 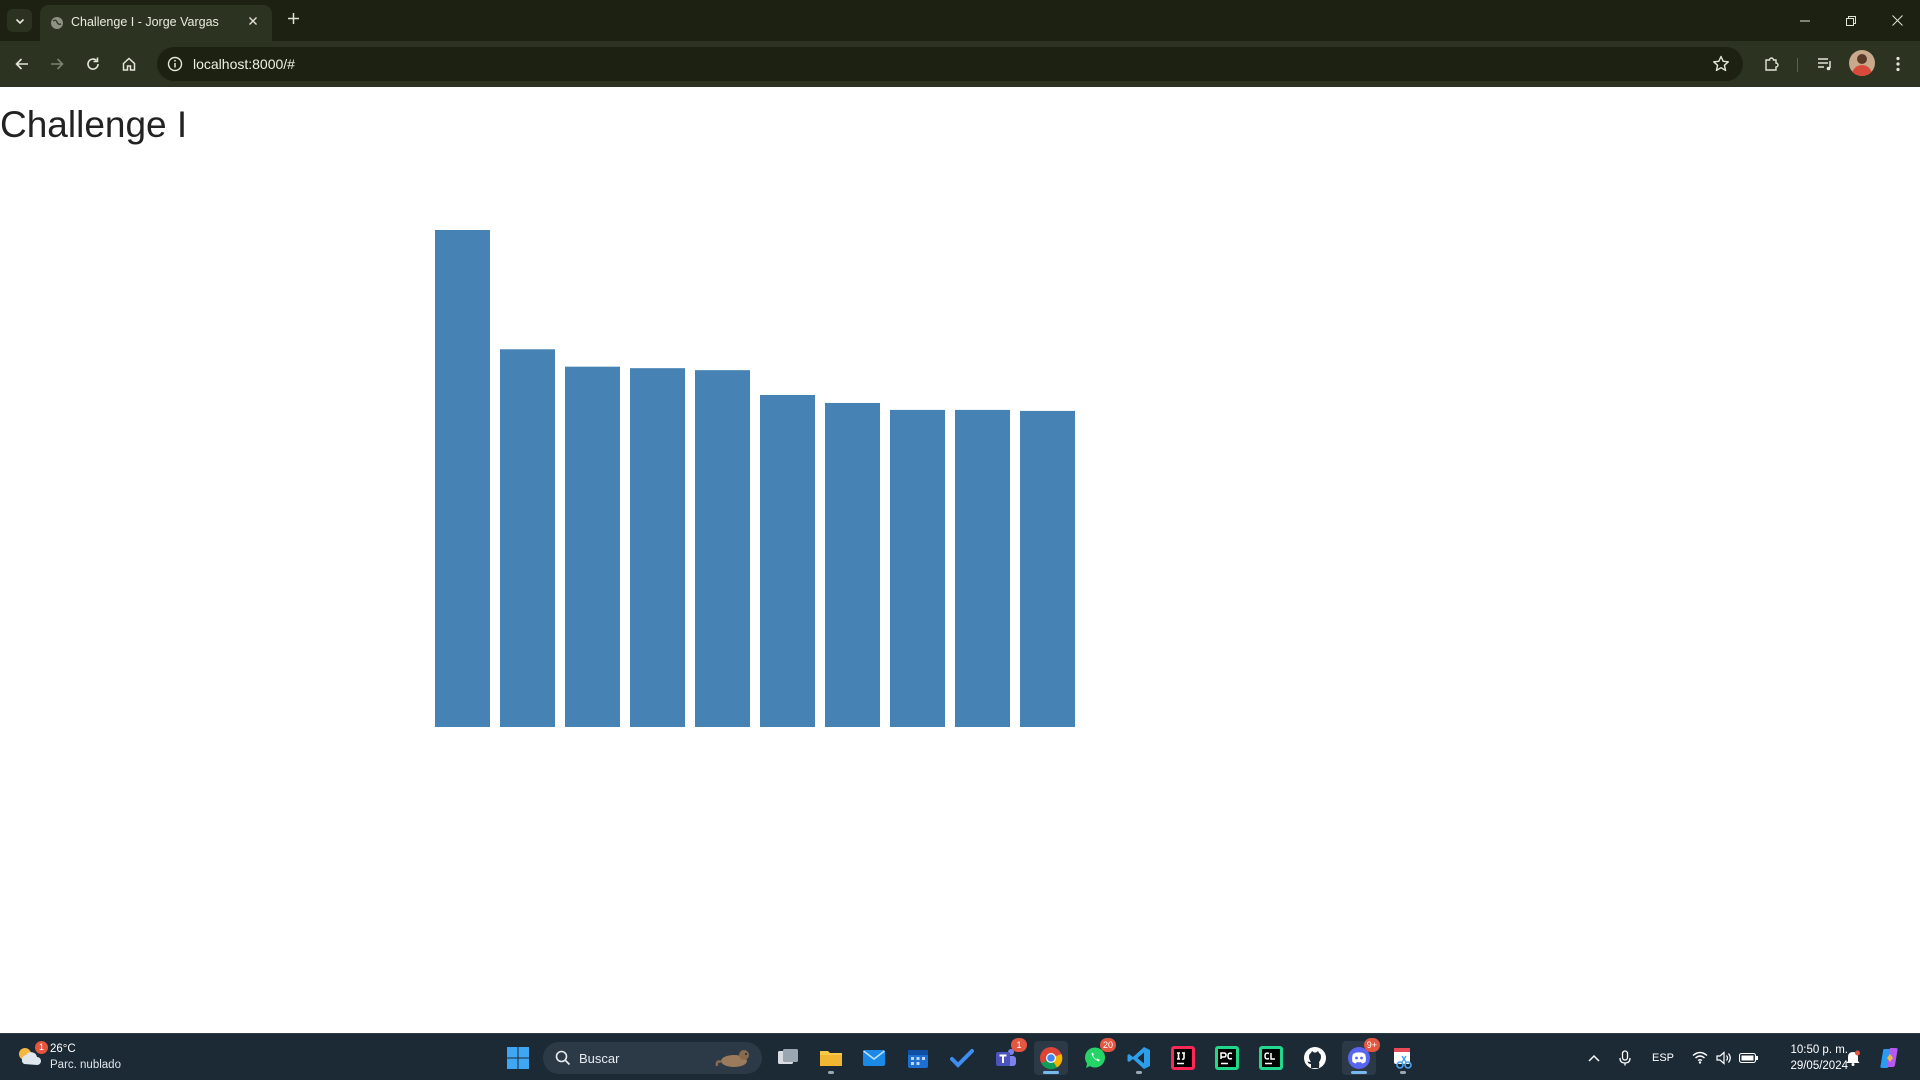 What do you see at coordinates (1008, 1056) in the screenshot?
I see `teams-button: 1` at bounding box center [1008, 1056].